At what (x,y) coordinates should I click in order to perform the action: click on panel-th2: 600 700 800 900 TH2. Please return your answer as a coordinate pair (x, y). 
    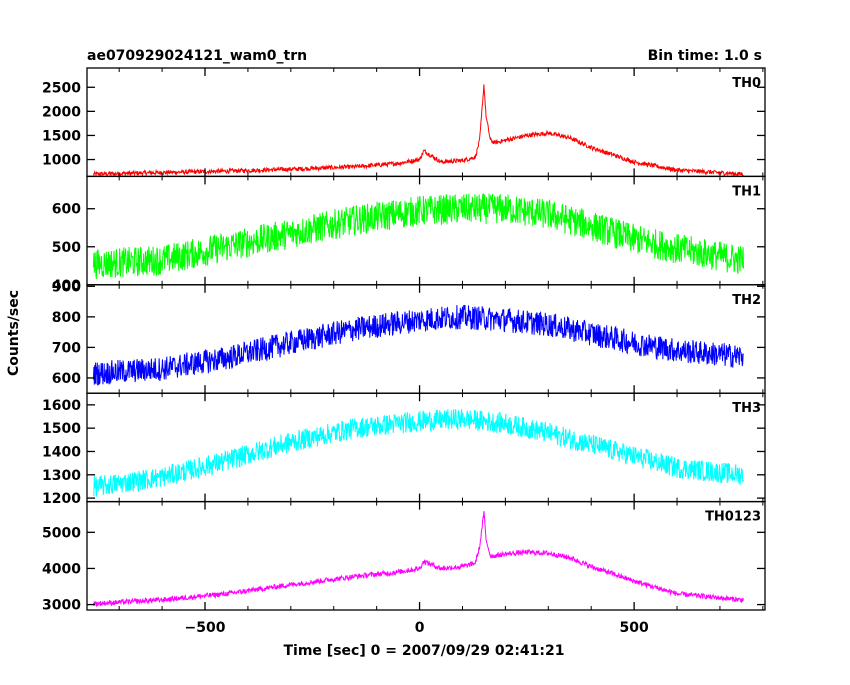
    Looking at the image, I should click on (409, 336).